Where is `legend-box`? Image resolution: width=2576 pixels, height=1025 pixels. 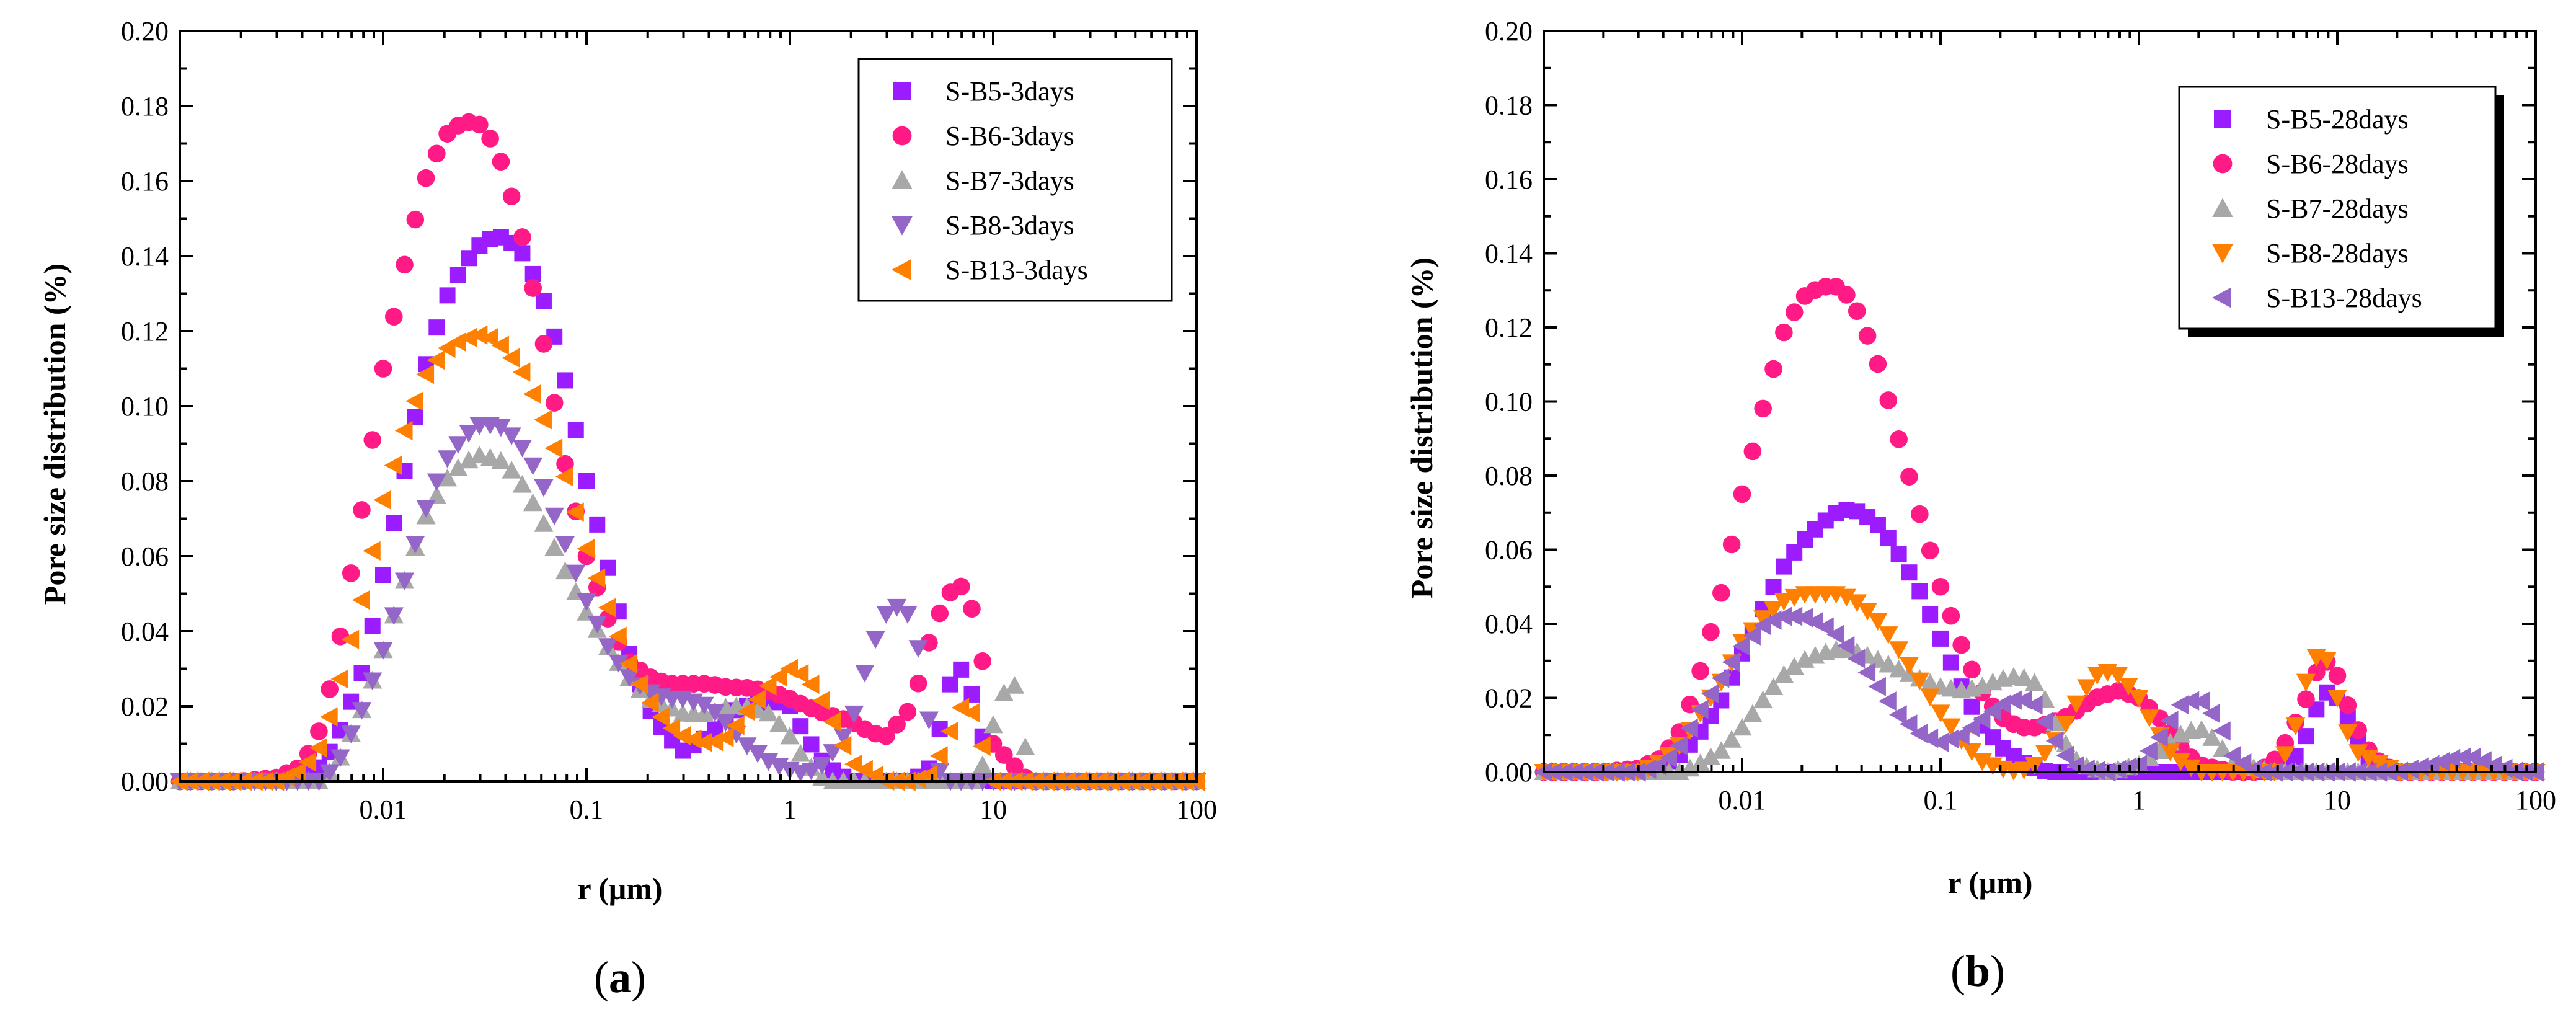 legend-box is located at coordinates (1015, 180).